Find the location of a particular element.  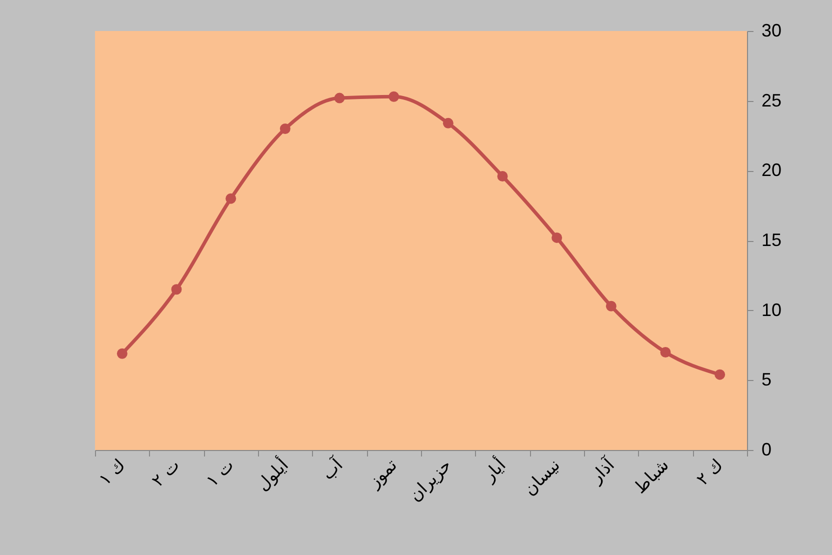

x-tick-label: نيسان is located at coordinates (542, 477).